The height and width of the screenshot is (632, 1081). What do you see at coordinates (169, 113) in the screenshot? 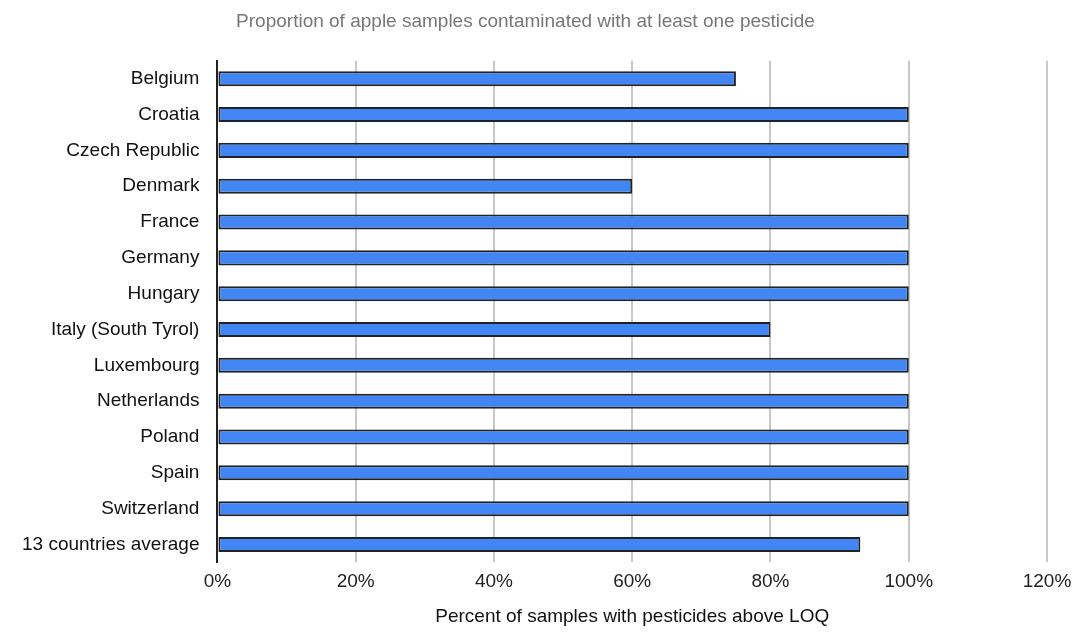
I see `y-tick-label: Croatia` at bounding box center [169, 113].